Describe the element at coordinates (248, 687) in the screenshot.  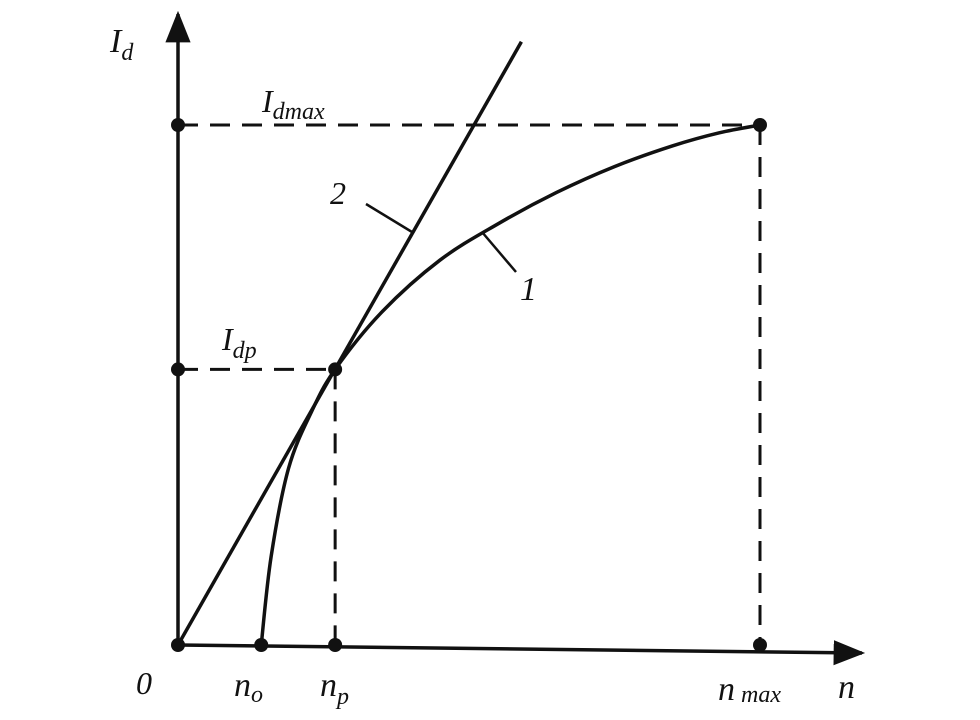
I see `x-tick-label-no: no` at that location.